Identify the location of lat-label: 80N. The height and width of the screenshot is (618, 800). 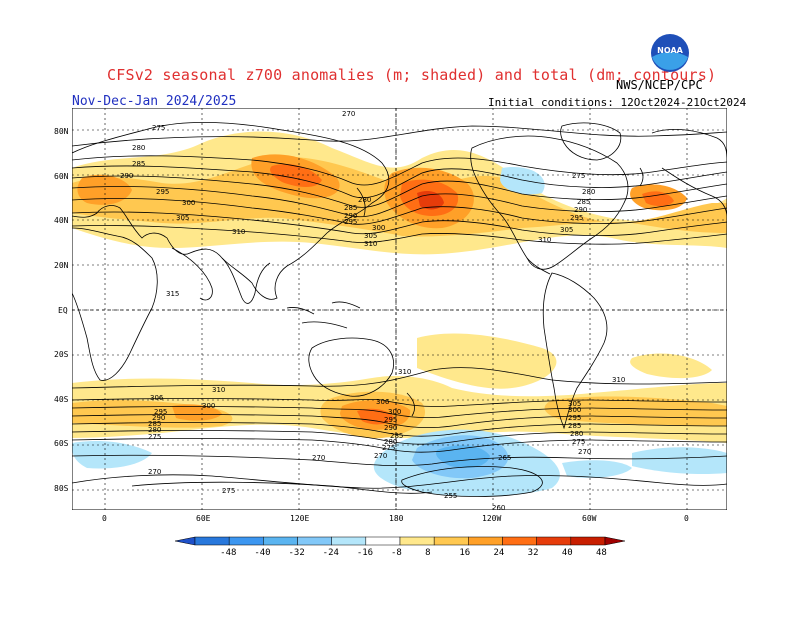
(61, 131).